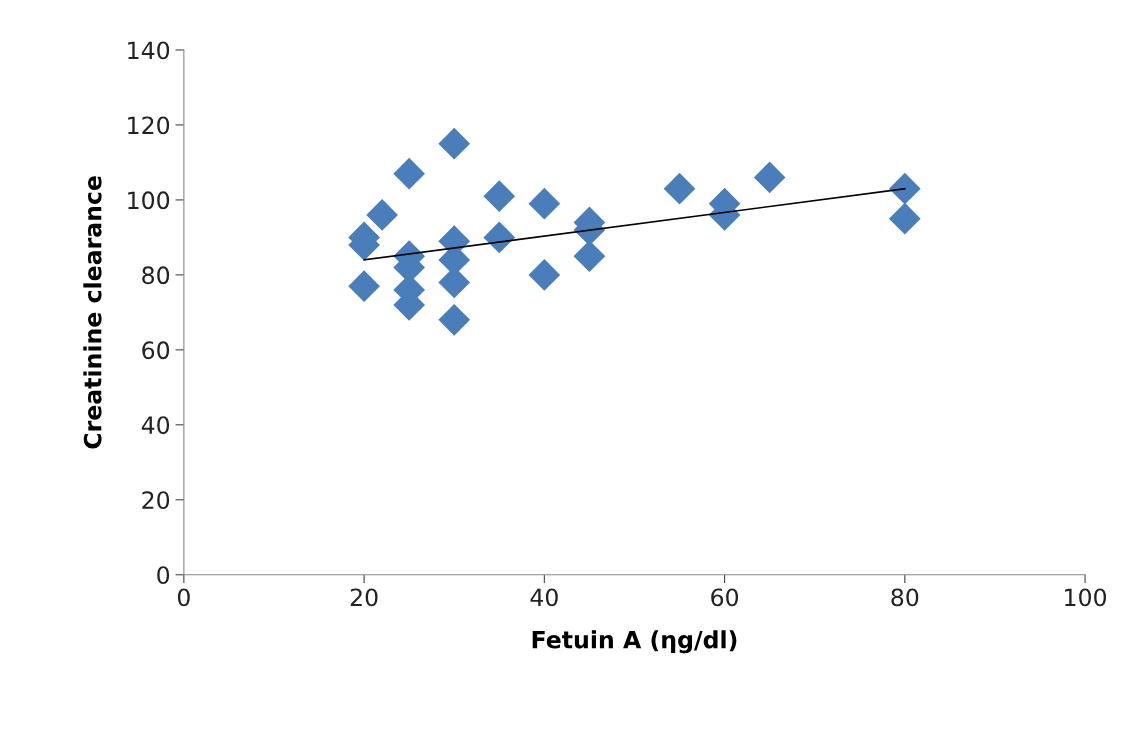 The image size is (1135, 735). Describe the element at coordinates (156, 275) in the screenshot. I see `y-tick-label: 80` at that location.